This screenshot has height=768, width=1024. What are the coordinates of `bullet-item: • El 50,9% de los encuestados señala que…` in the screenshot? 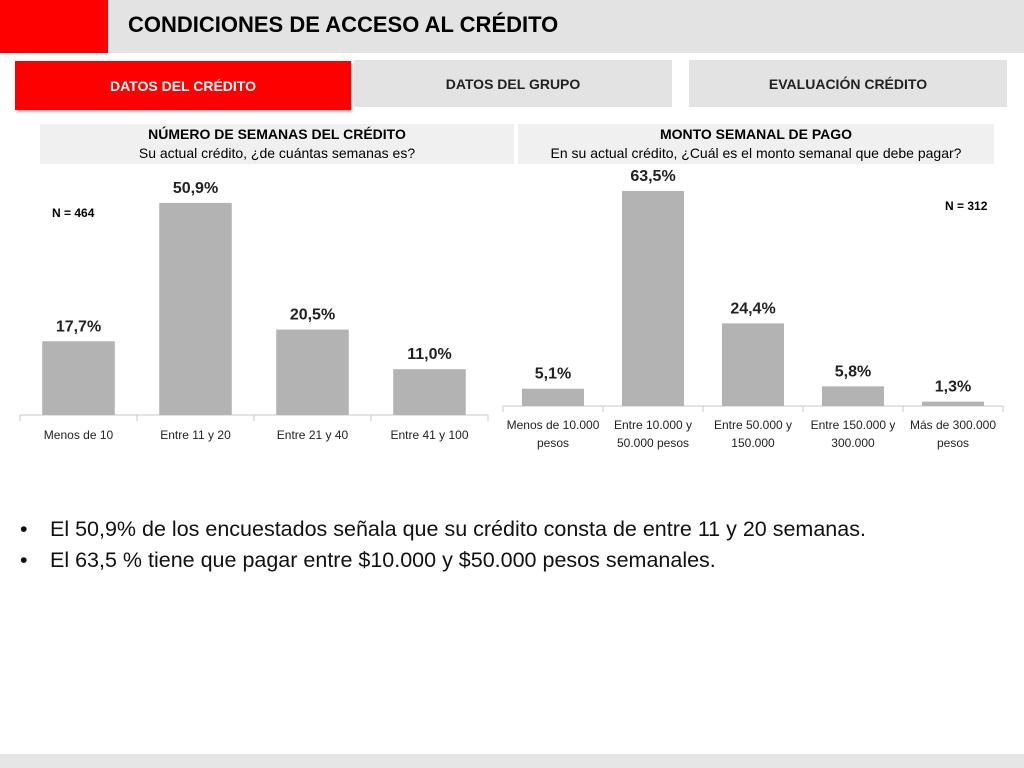 It's located at (513, 529).